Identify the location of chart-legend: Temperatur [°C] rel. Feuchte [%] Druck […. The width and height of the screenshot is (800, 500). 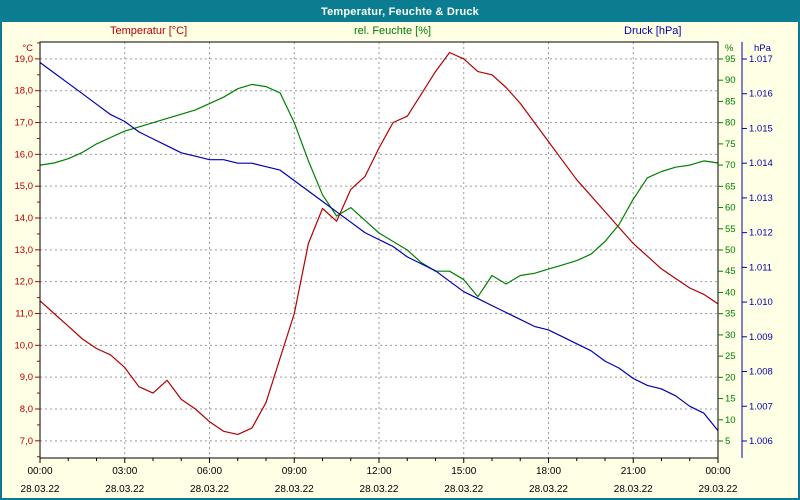
(400, 32).